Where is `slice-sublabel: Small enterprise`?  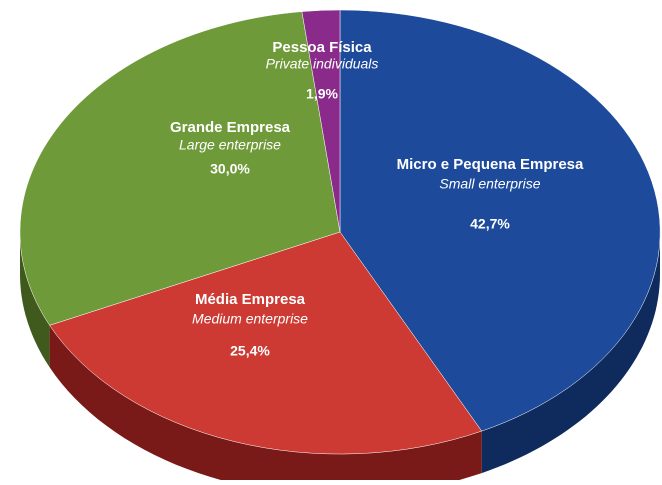 slice-sublabel: Small enterprise is located at coordinates (489, 184).